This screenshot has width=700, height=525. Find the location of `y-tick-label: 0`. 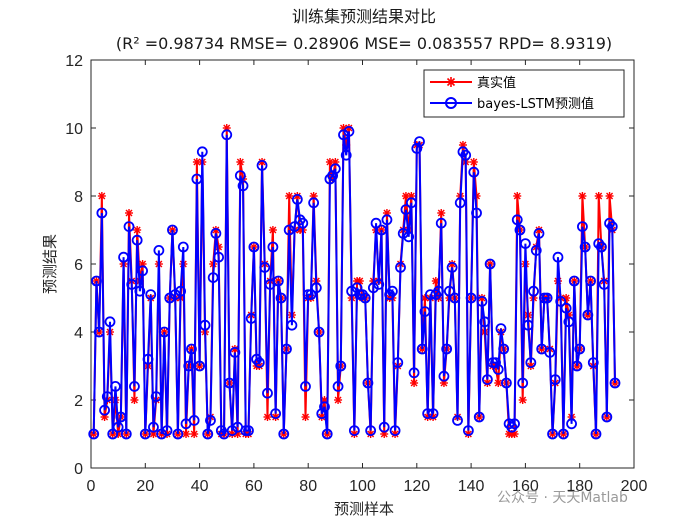

y-tick-label: 0 is located at coordinates (78, 469).